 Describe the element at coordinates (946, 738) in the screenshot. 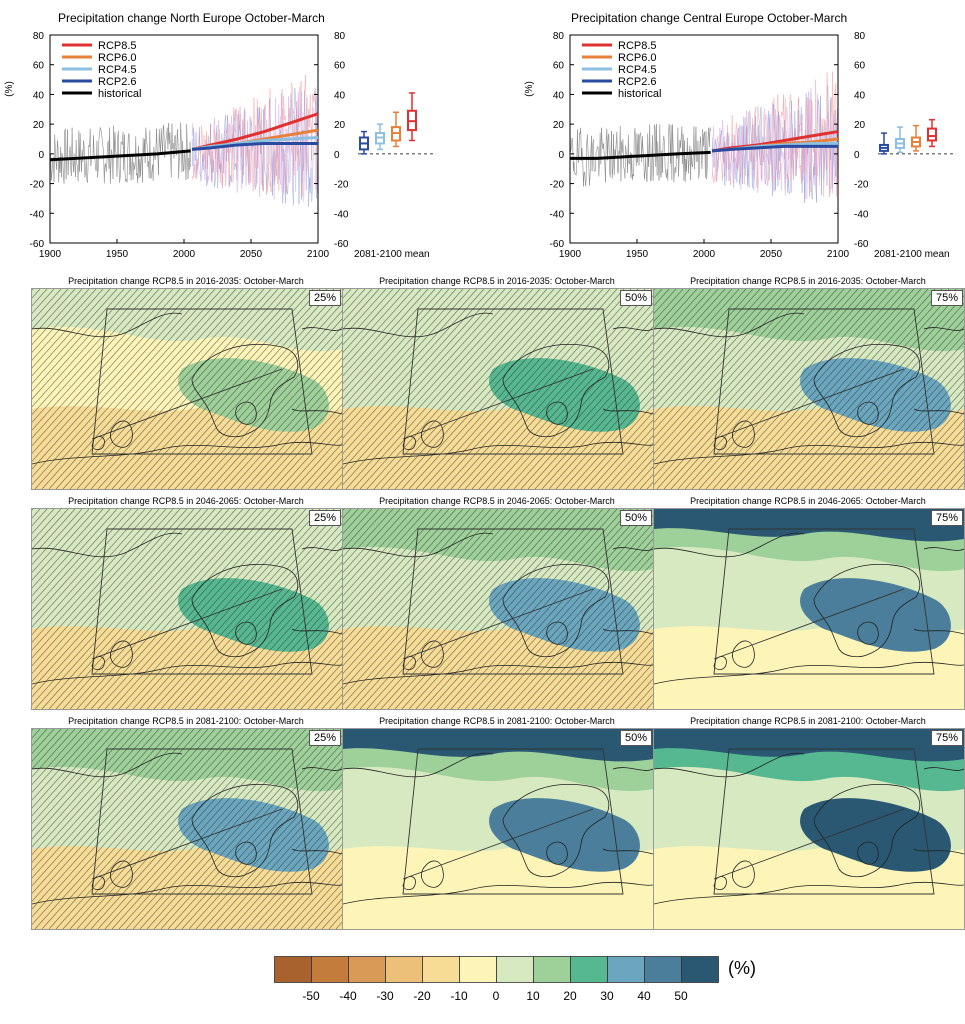

I see `percentile-label: 75%` at that location.